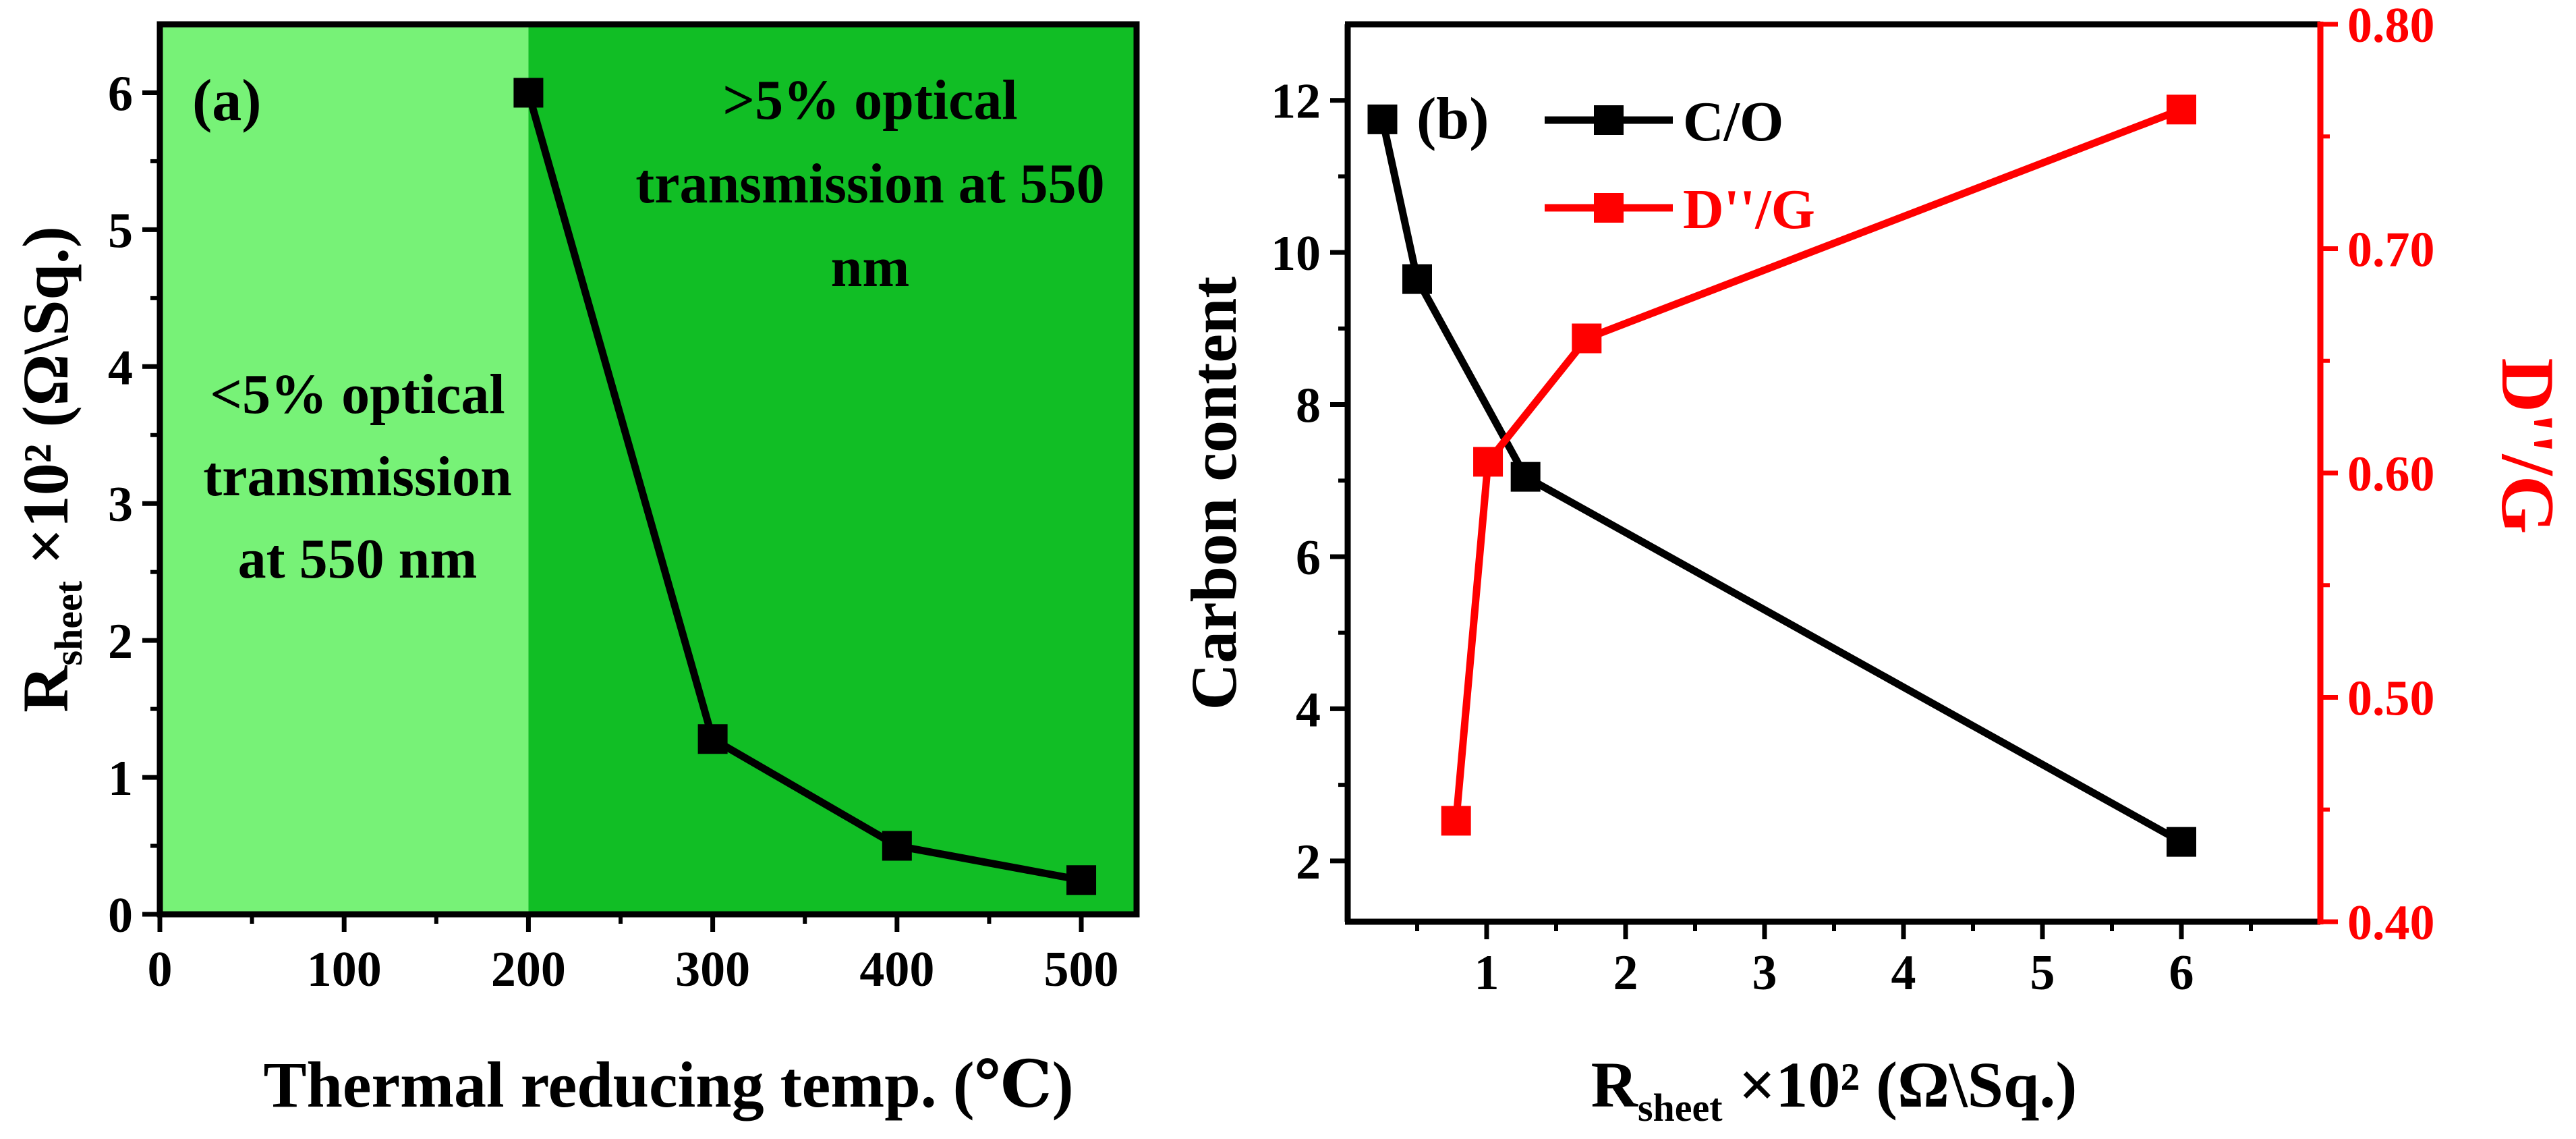 This screenshot has width=2576, height=1139. I want to click on low-transmission-label-line-3: at 550 nm, so click(358, 559).